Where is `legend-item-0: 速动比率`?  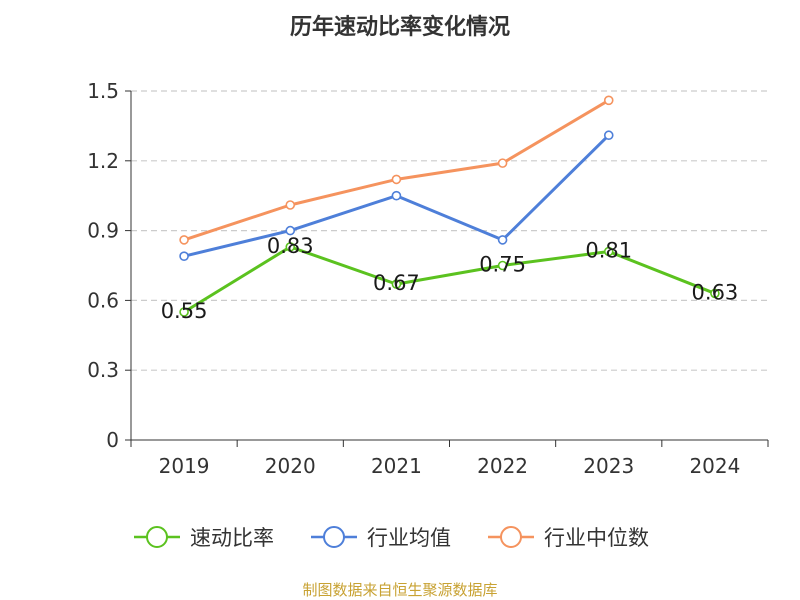
legend-item-0: 速动比率 is located at coordinates (204, 538).